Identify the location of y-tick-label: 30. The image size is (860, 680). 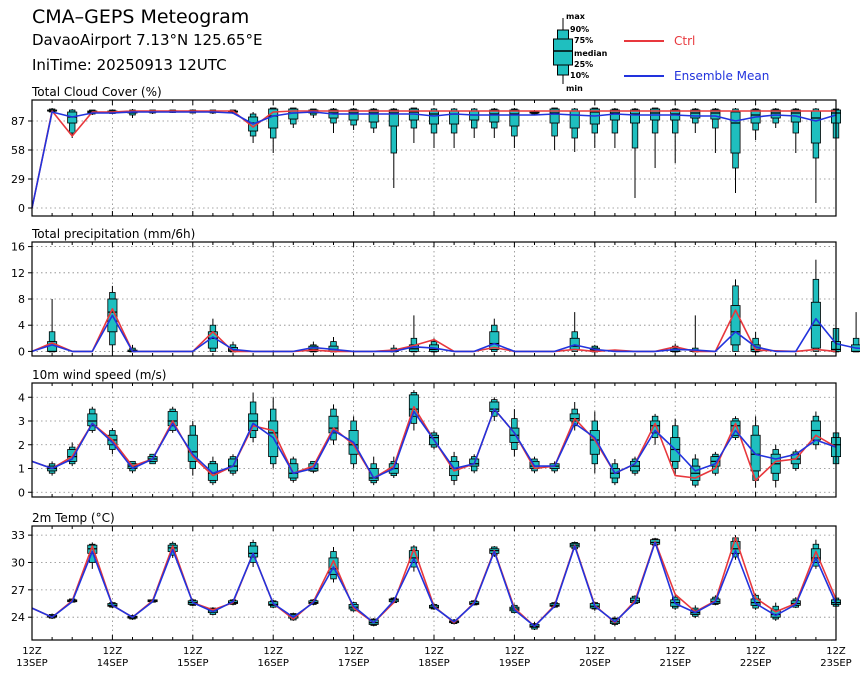
(18, 562).